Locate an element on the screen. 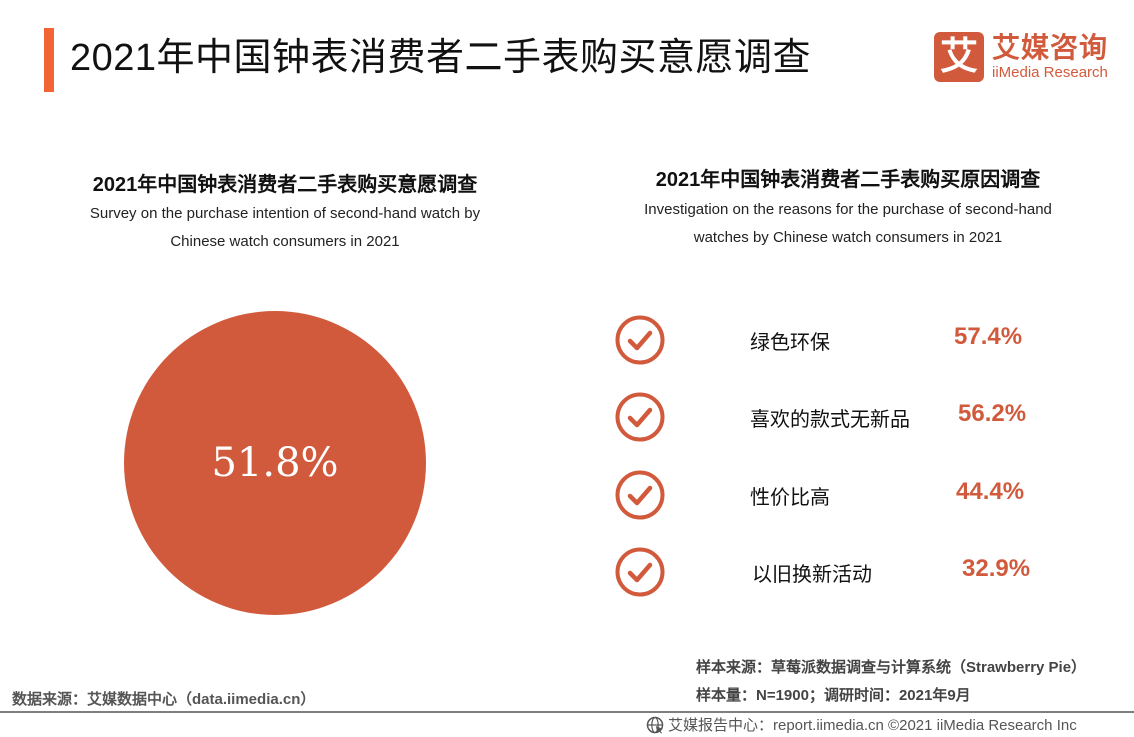 This screenshot has width=1134, height=737. reason-item: 以旧换新活动 32.9% is located at coordinates (834, 573).